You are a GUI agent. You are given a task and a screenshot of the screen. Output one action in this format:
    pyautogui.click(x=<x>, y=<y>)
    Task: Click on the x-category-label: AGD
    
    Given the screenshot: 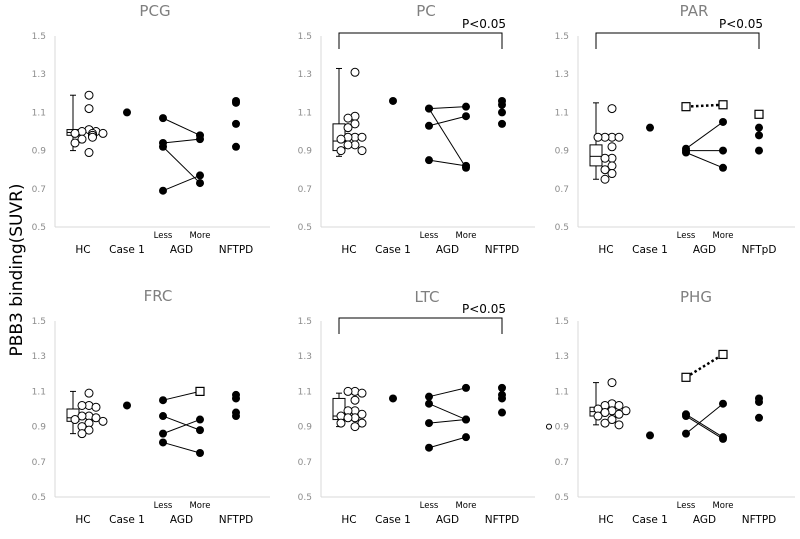 What is the action you would take?
    pyautogui.click(x=704, y=520)
    